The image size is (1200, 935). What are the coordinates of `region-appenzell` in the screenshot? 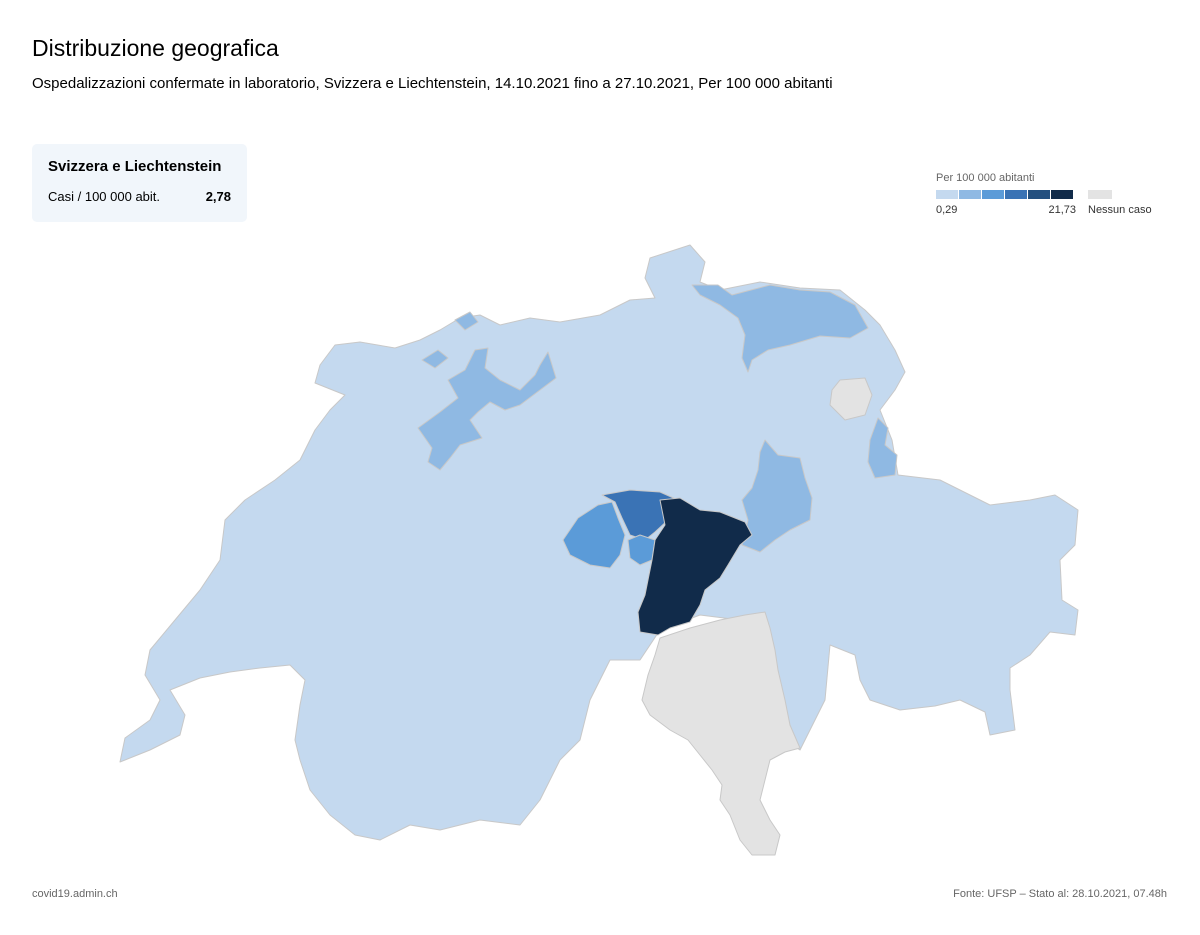 It's located at (851, 399).